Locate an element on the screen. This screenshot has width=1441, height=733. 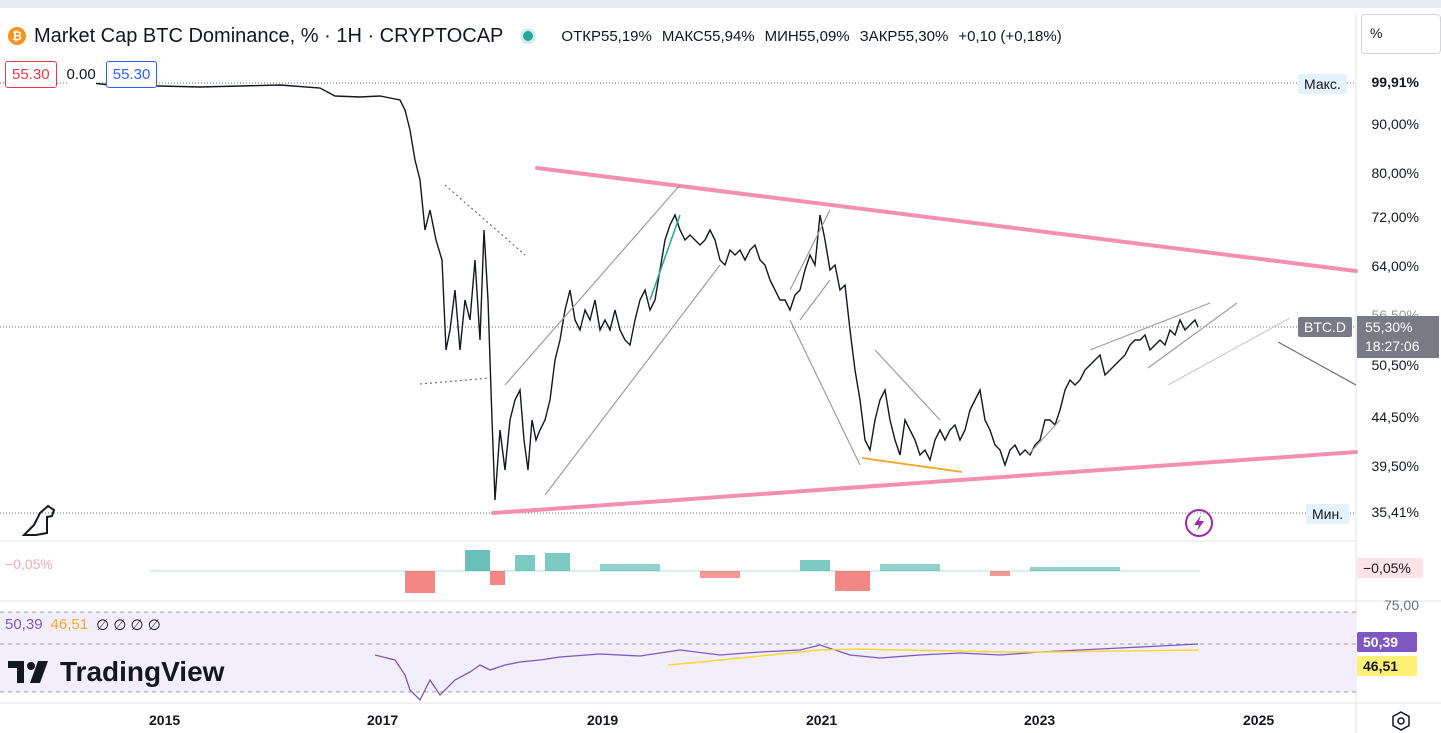
rsi-axis-top: 75,00 is located at coordinates (1401, 605).